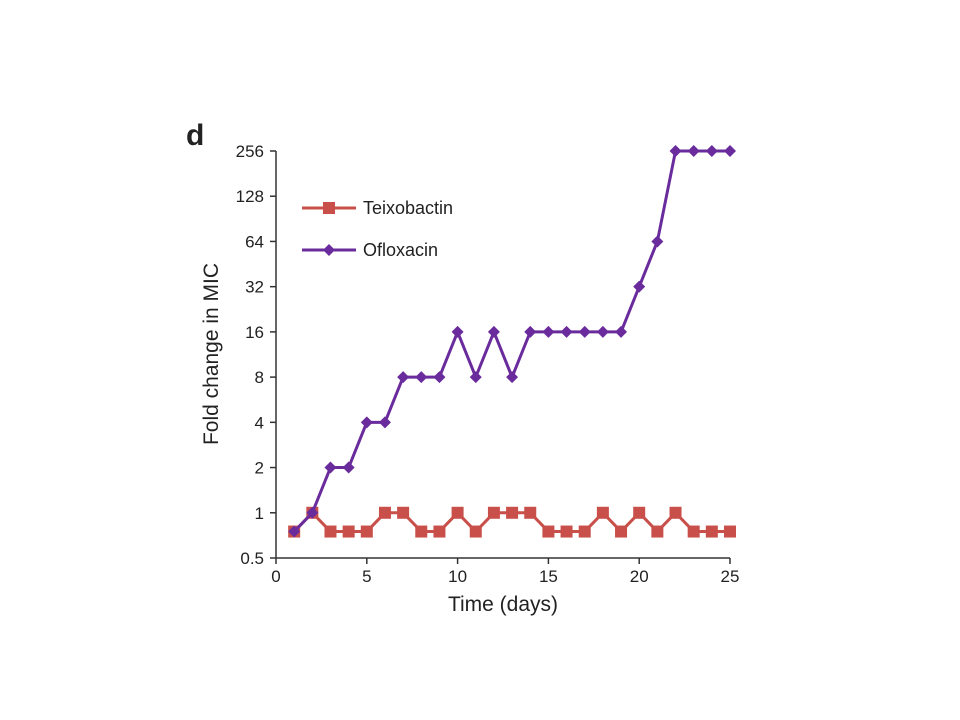 The image size is (960, 720). Describe the element at coordinates (512, 522) in the screenshot. I see `series-teixobactin` at that location.